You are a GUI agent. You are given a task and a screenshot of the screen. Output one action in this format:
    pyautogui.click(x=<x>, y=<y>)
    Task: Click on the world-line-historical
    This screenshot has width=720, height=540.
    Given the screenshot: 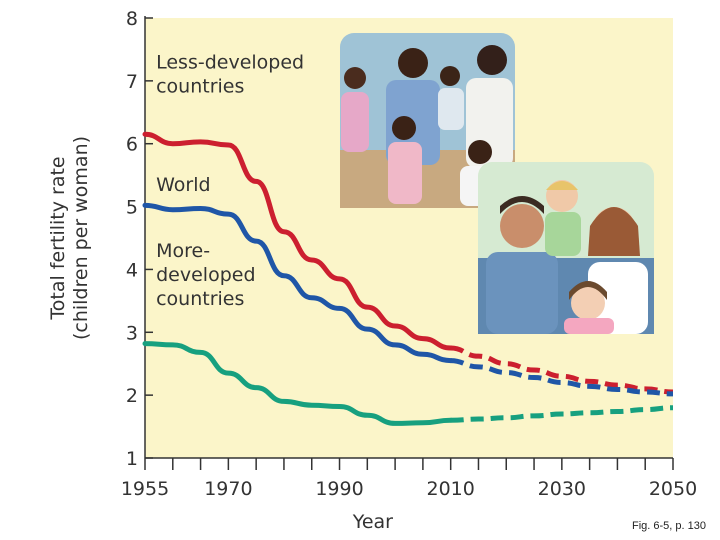 What is the action you would take?
    pyautogui.click(x=298, y=283)
    